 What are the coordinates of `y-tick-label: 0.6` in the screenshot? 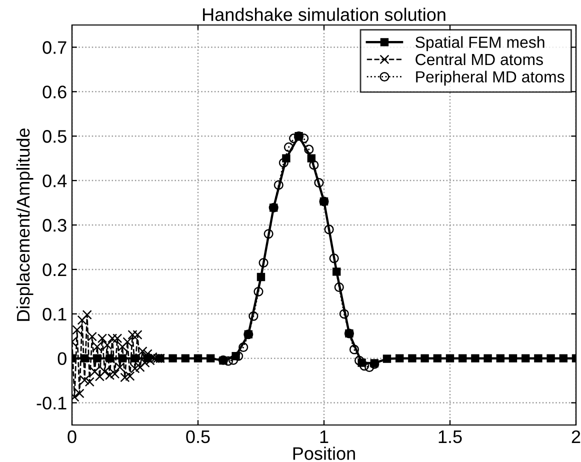 It's located at (54, 92).